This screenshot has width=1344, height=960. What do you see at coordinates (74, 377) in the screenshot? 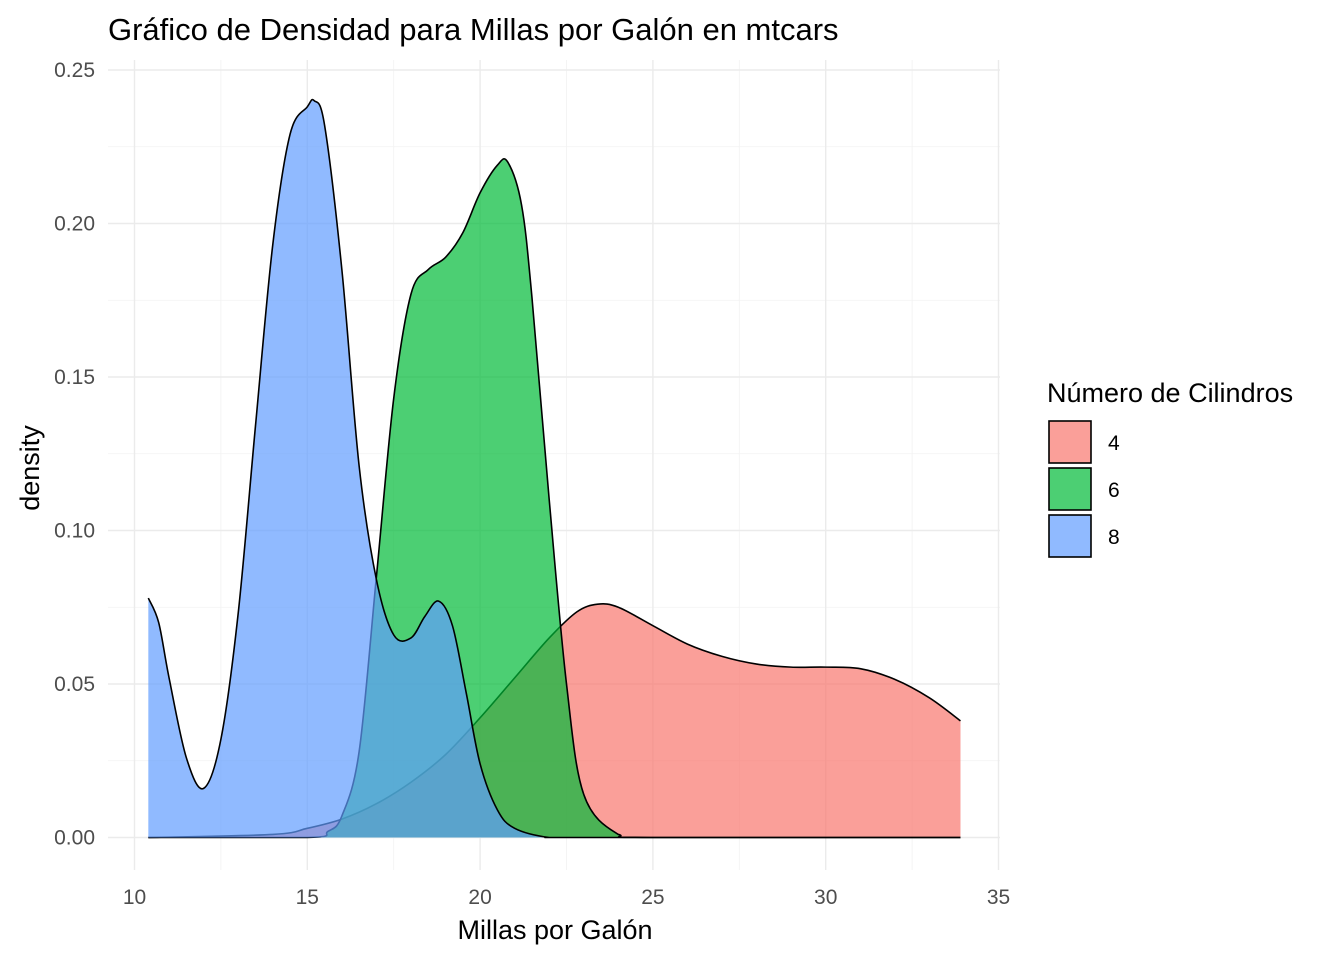
I see `y-tick-label: 0.15` at bounding box center [74, 377].